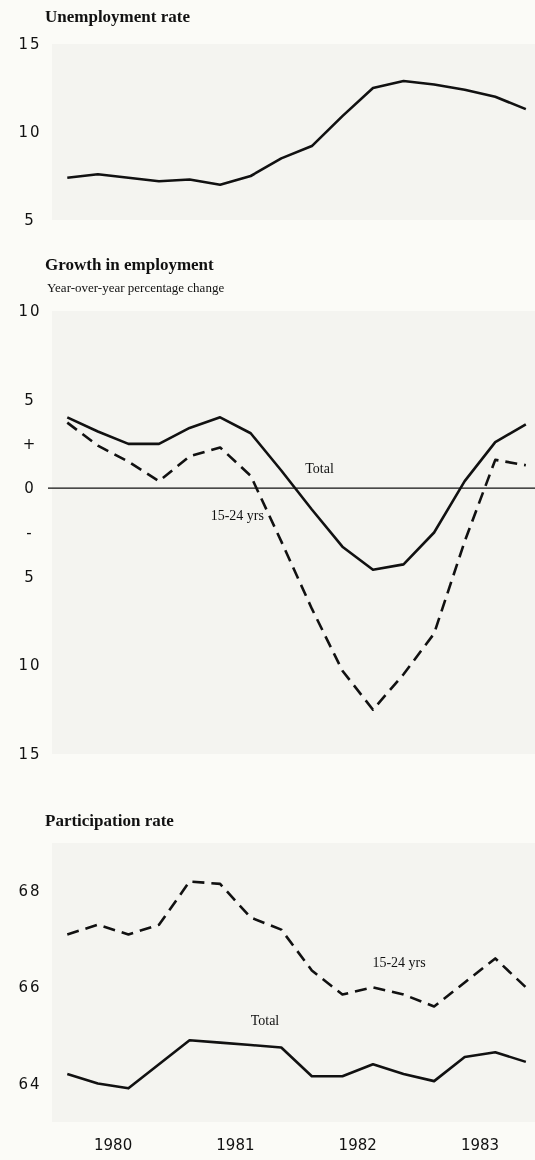 The image size is (535, 1160). Describe the element at coordinates (480, 1145) in the screenshot. I see `x-tick-label: 1983` at that location.